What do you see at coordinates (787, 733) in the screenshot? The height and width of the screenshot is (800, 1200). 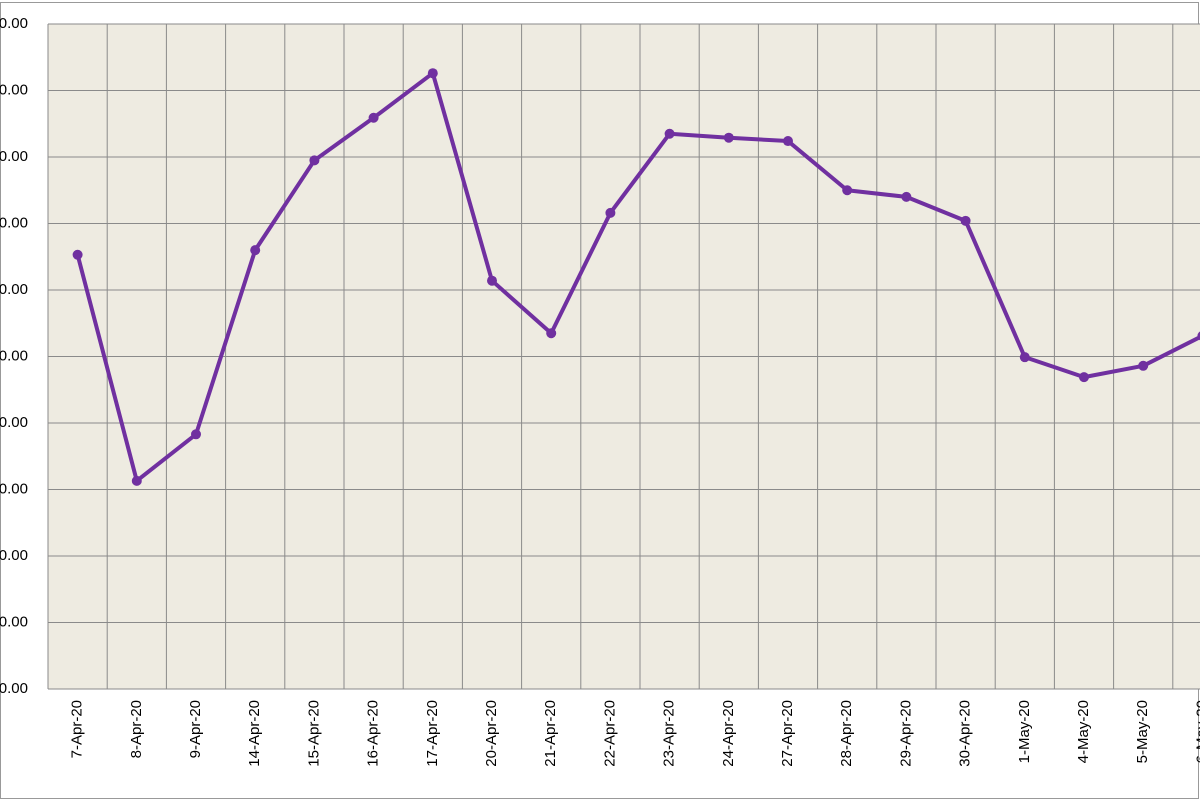 I see `x-tick-label: 27-Apr-20` at bounding box center [787, 733].